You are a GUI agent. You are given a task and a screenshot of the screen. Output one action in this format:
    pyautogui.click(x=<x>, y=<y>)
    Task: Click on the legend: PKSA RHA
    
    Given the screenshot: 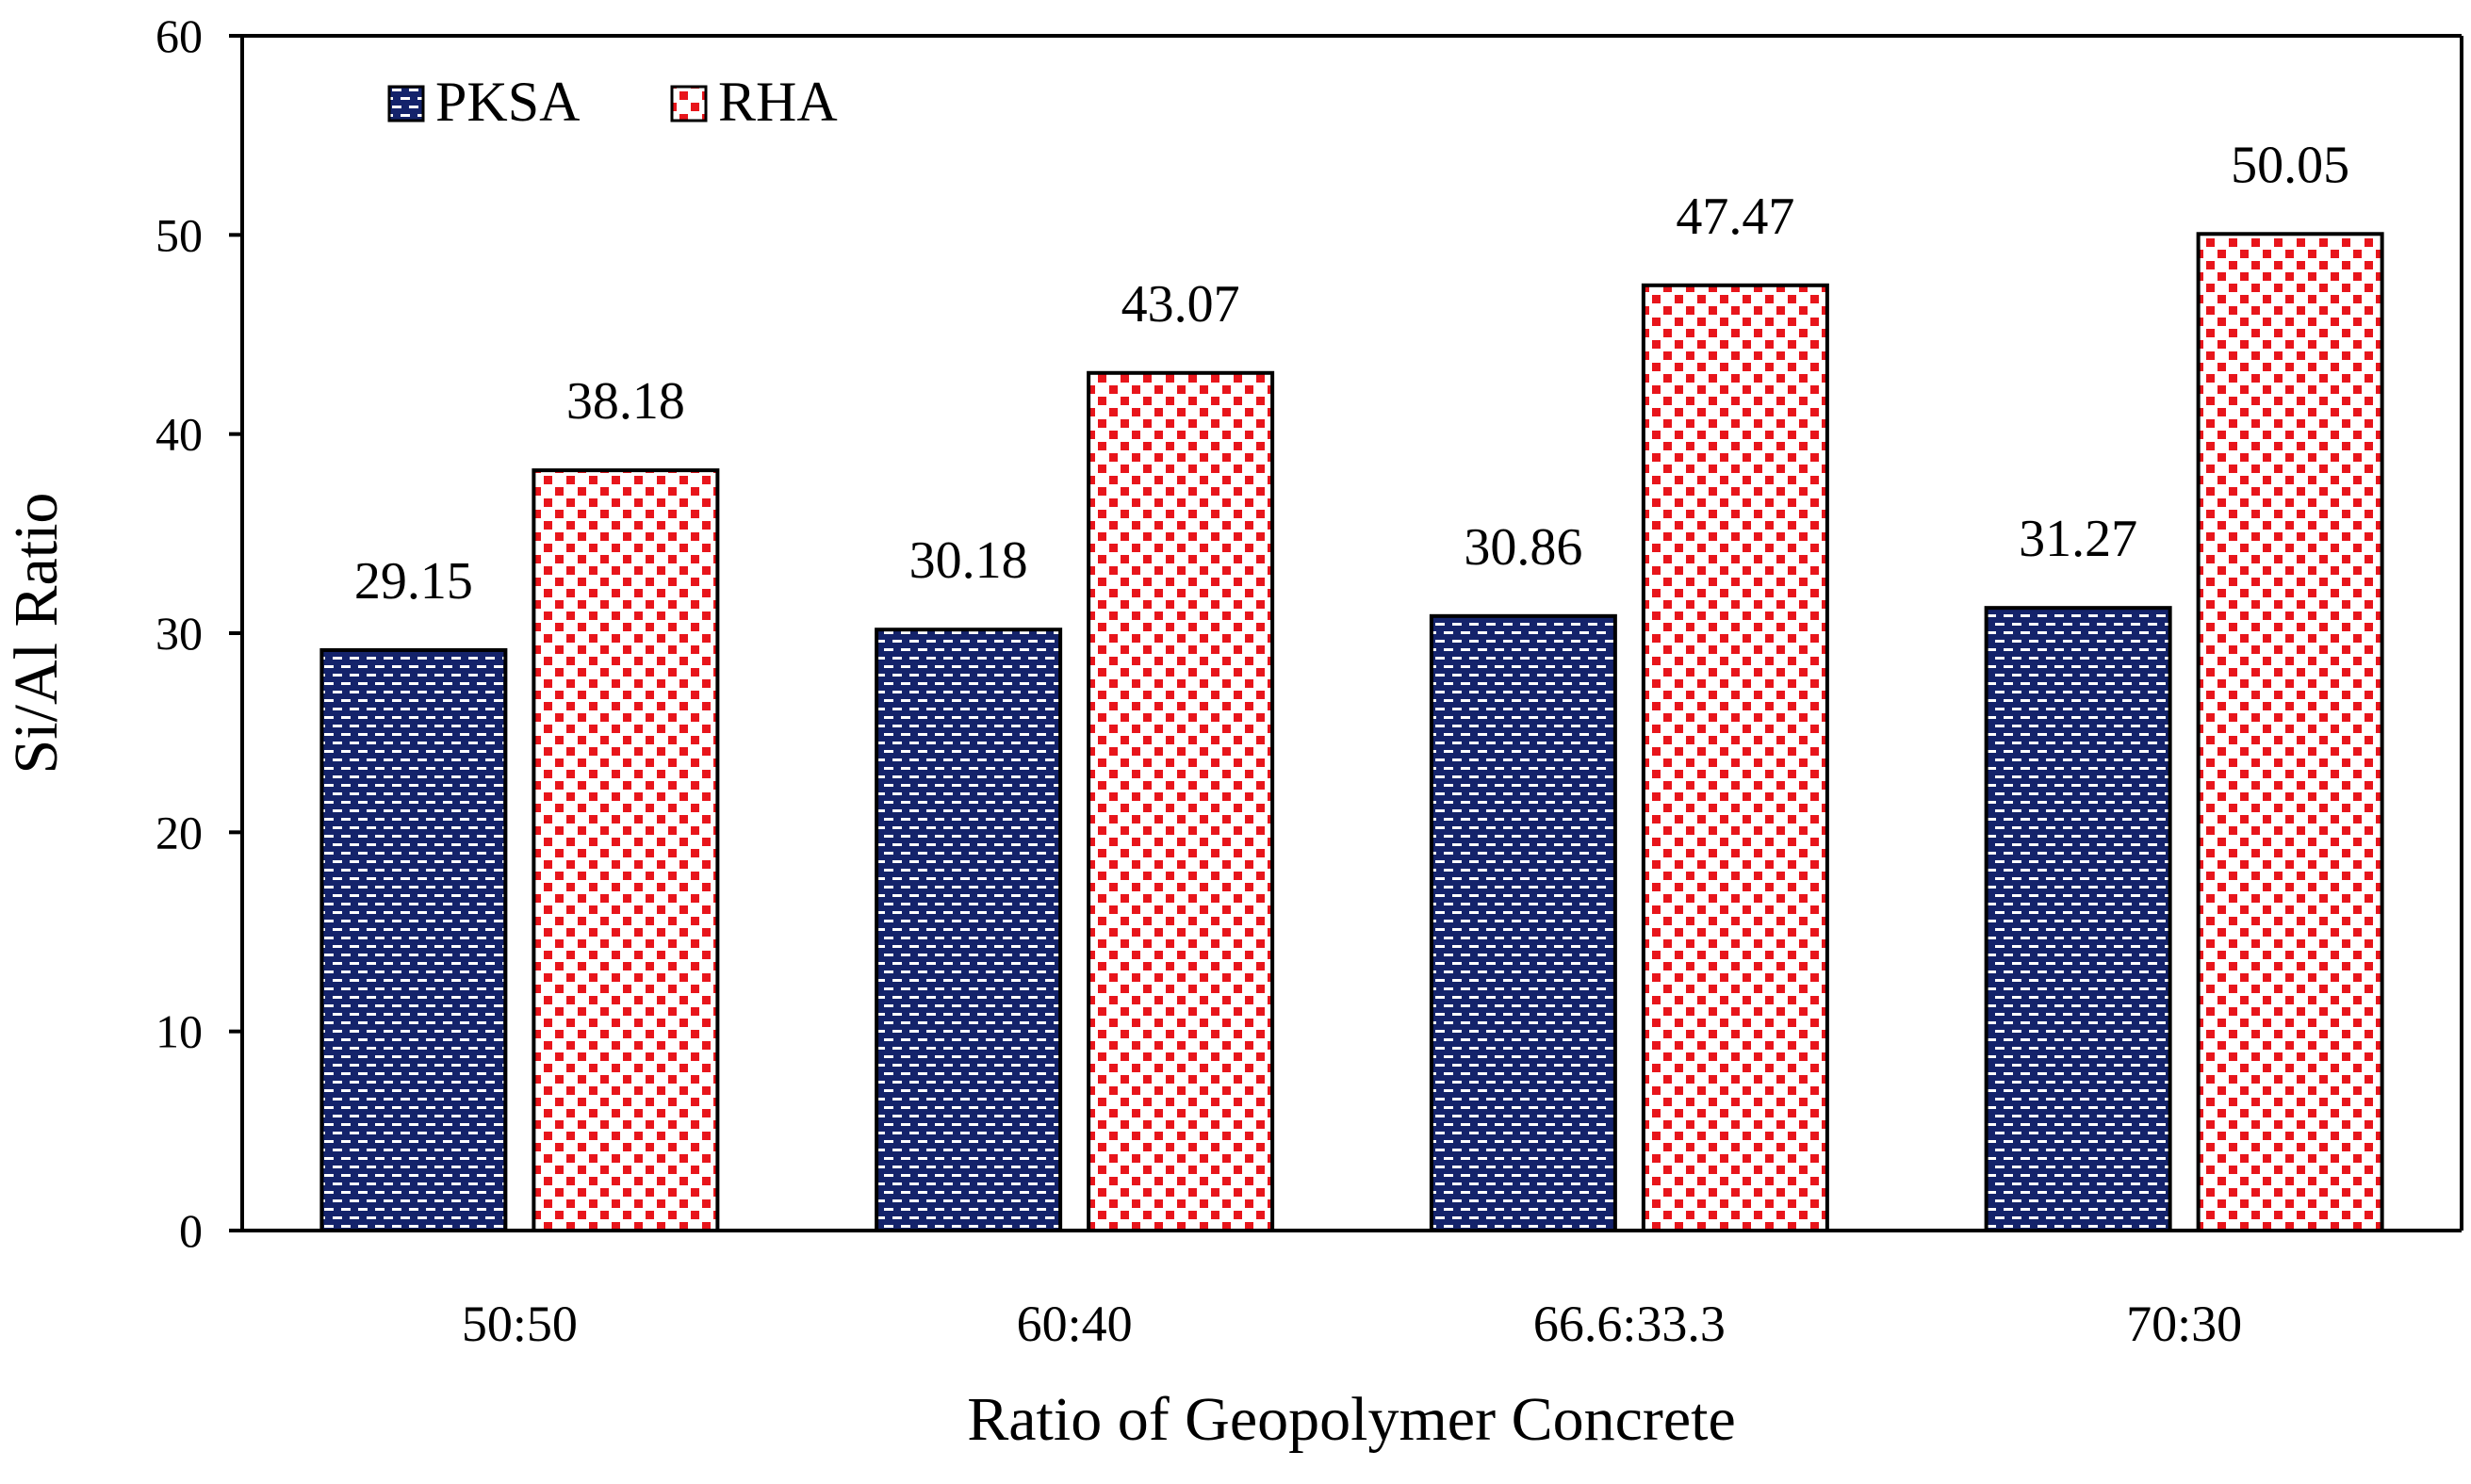 What is the action you would take?
    pyautogui.click(x=612, y=102)
    